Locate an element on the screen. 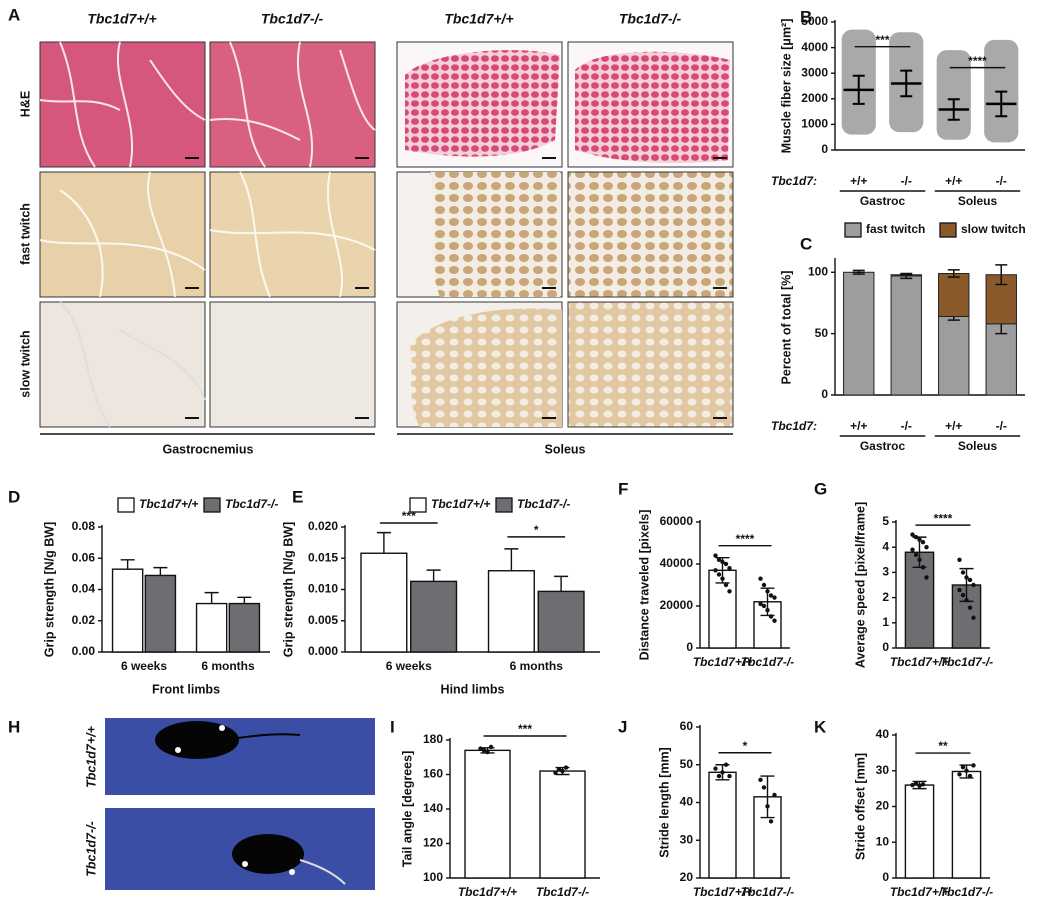 This screenshot has height=897, width=1050. y-tick-label: 40000 is located at coordinates (677, 563).